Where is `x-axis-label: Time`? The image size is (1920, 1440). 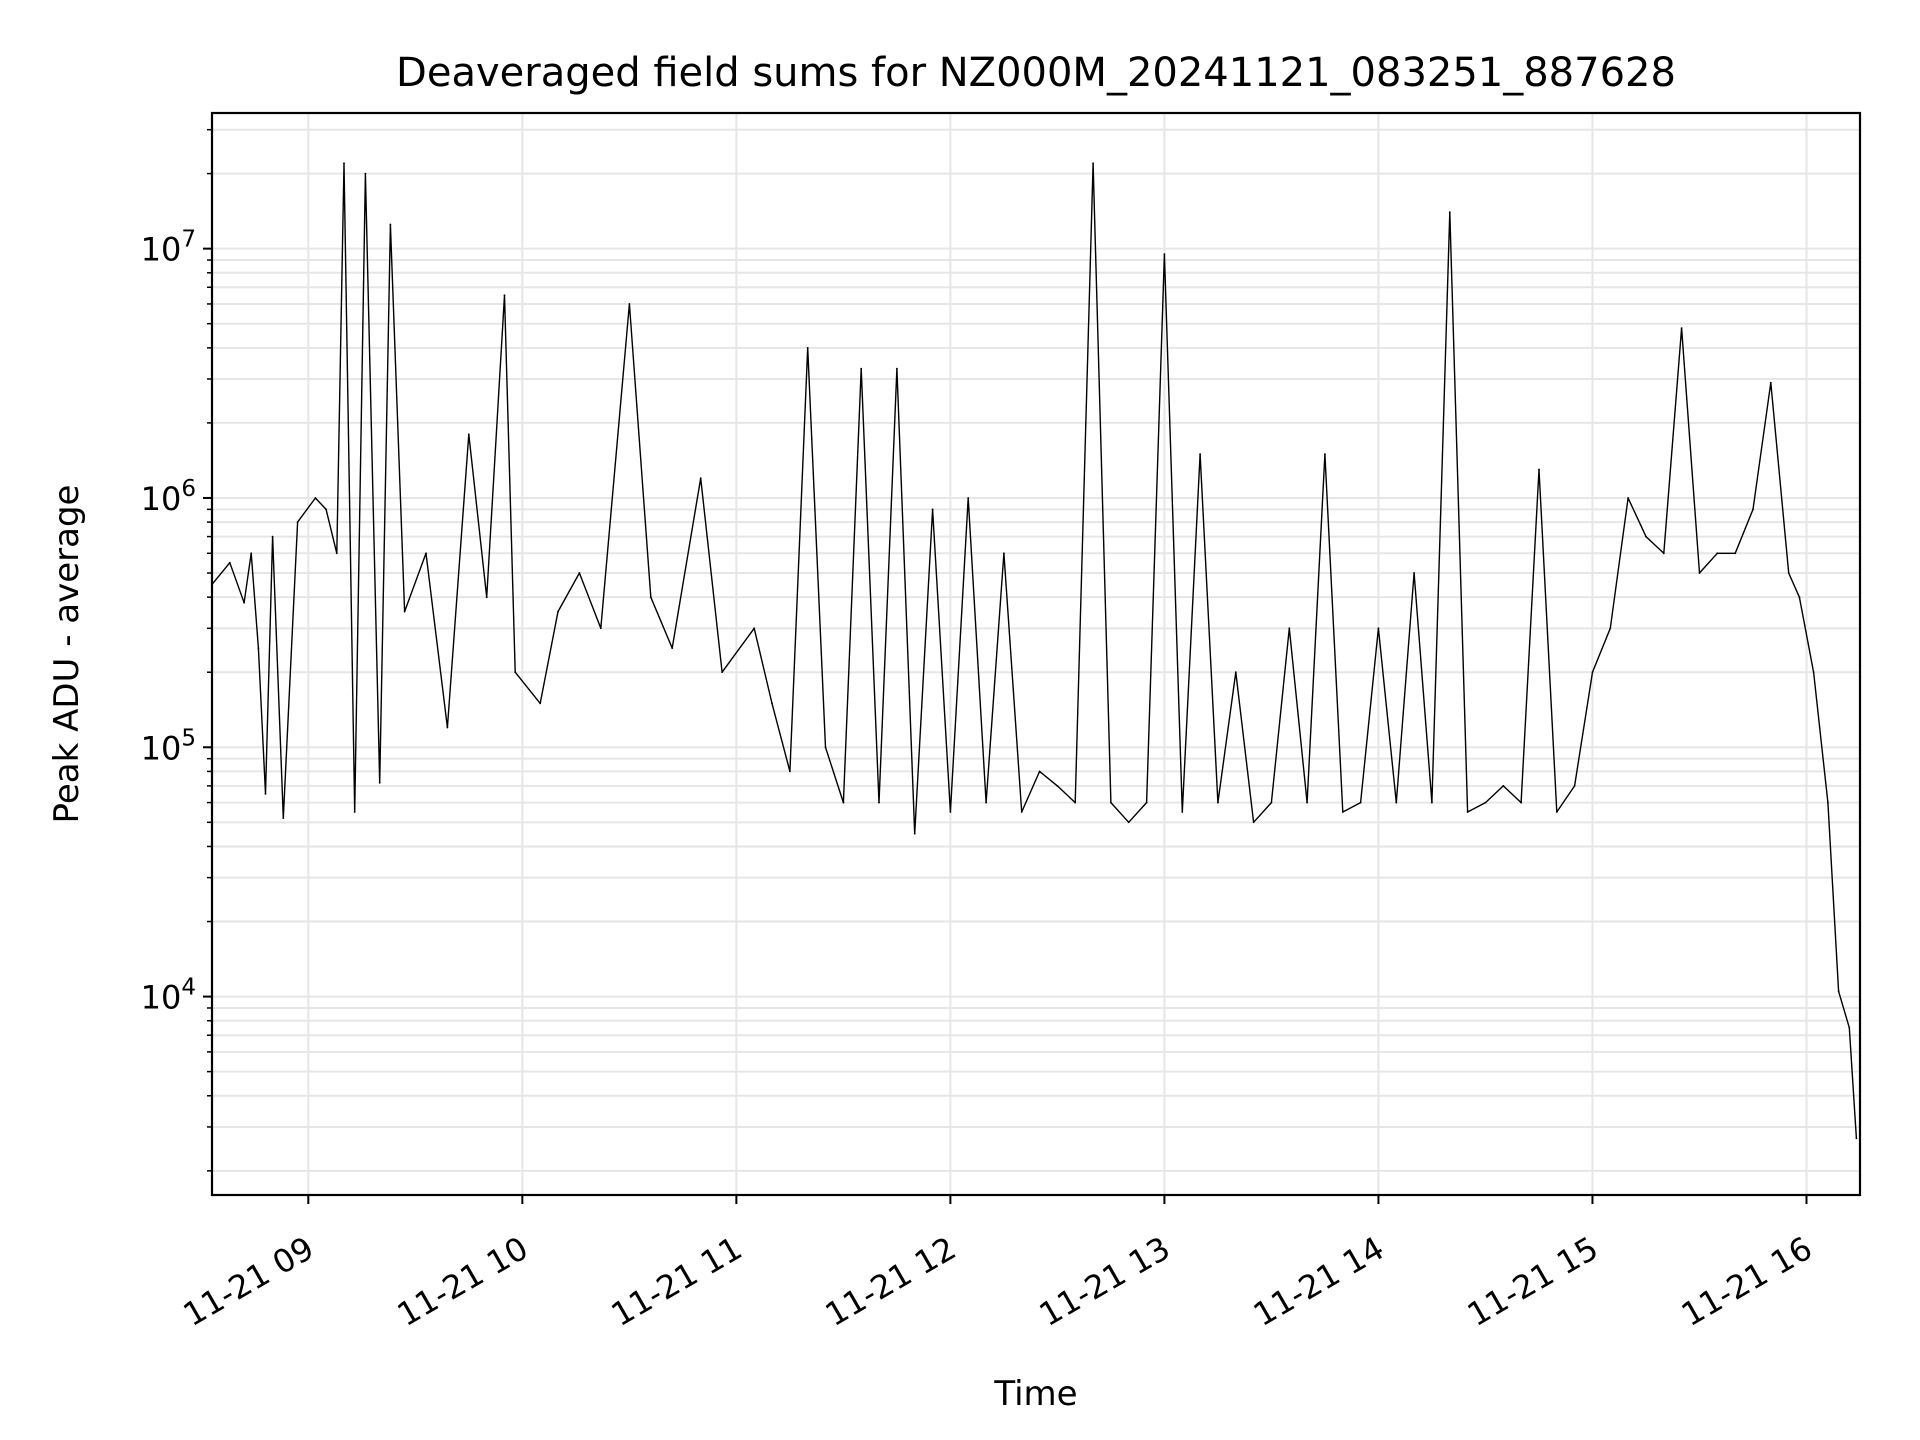
x-axis-label: Time is located at coordinates (1035, 1394).